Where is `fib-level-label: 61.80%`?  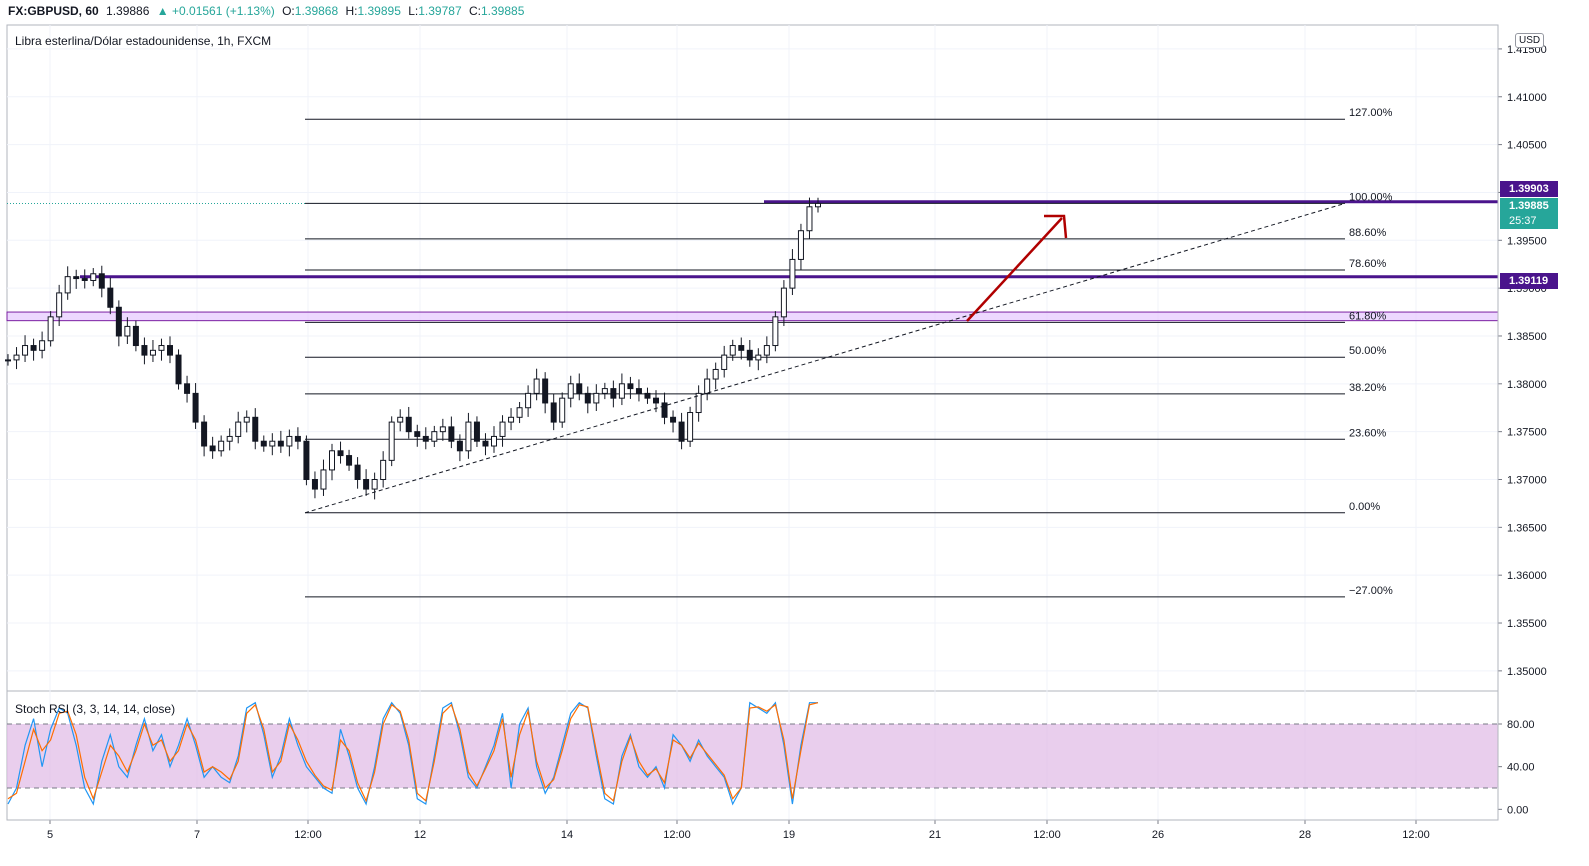 fib-level-label: 61.80% is located at coordinates (1368, 316).